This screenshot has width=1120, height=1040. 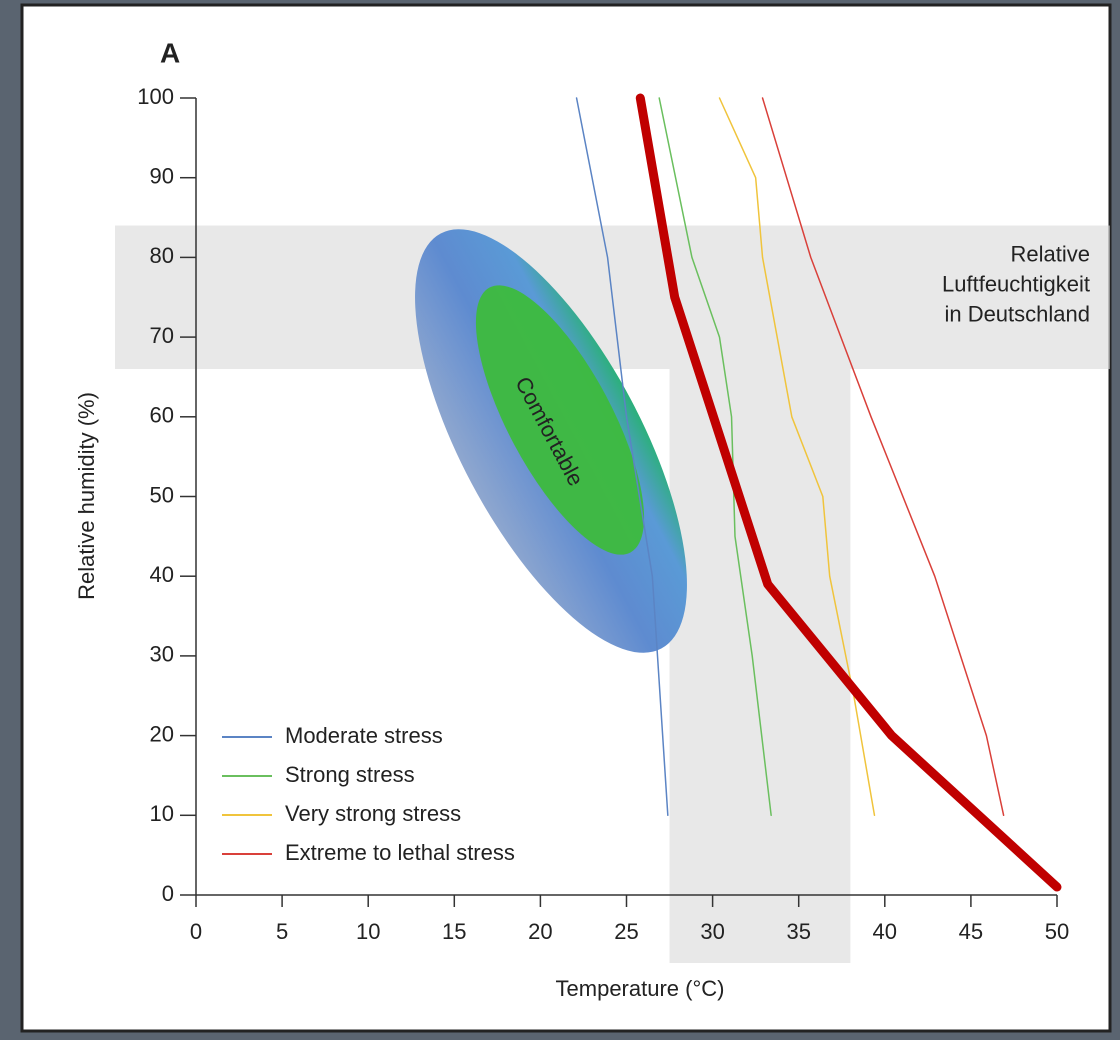 What do you see at coordinates (162, 335) in the screenshot?
I see `y-tick-label: 70` at bounding box center [162, 335].